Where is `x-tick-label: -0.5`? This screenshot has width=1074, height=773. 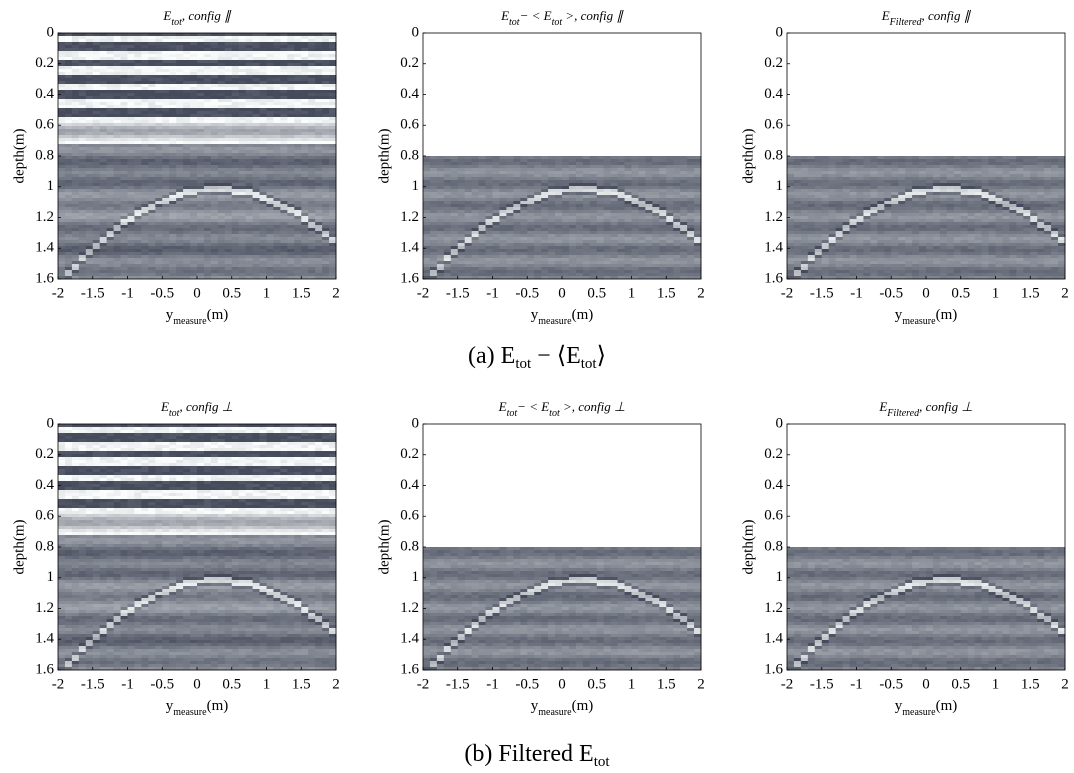 x-tick-label: -0.5 is located at coordinates (162, 293).